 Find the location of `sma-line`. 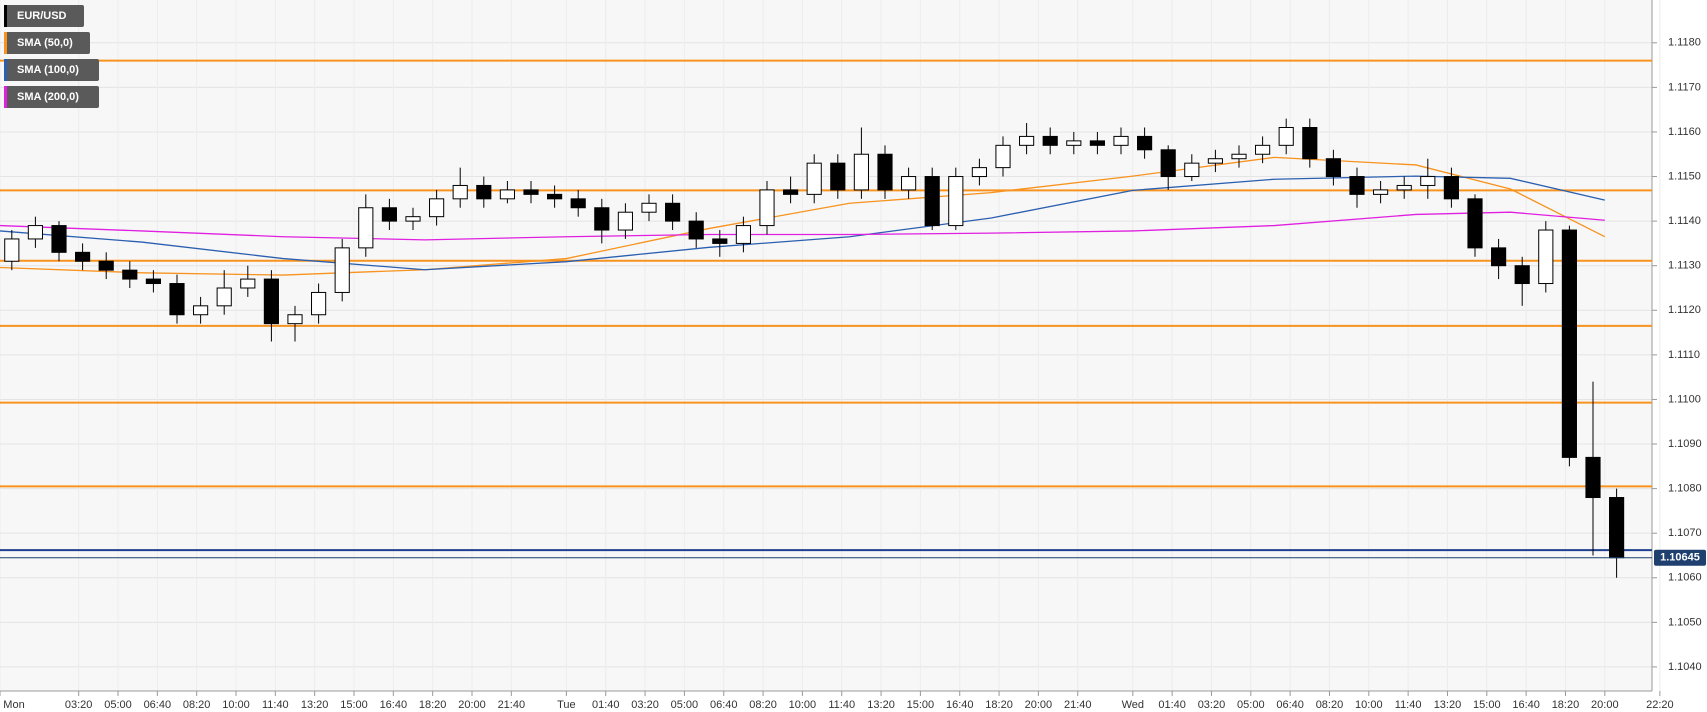

sma-line is located at coordinates (802, 223).